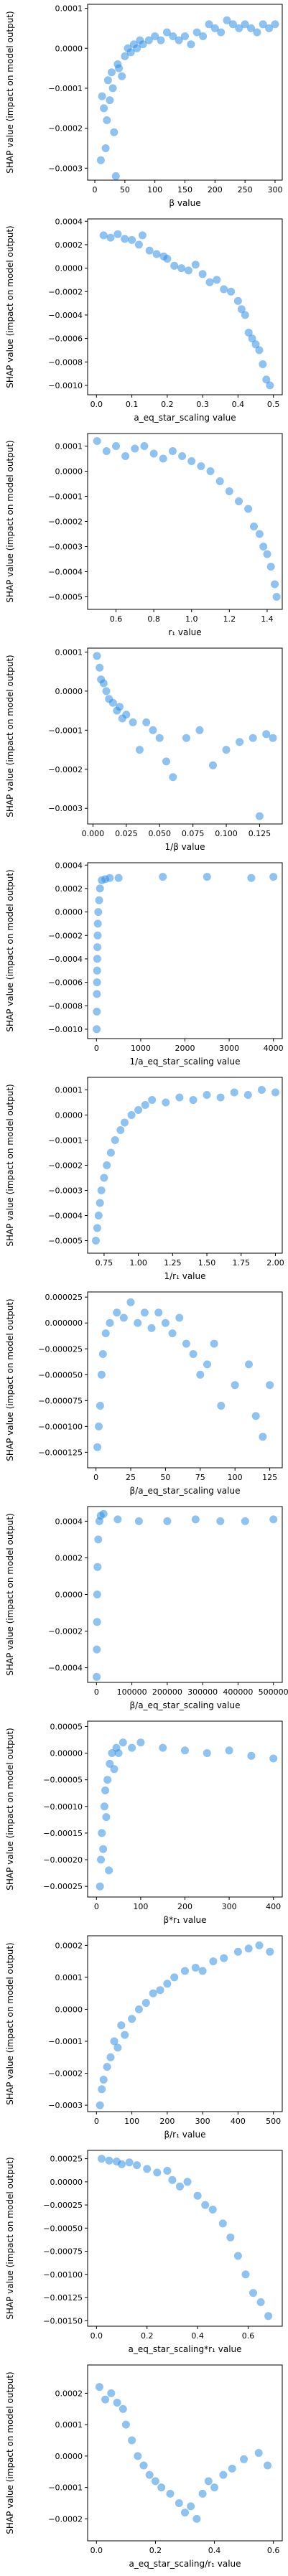 The height and width of the screenshot is (2576, 288). I want to click on y-tick-label: −0.00050, so click(63, 2228).